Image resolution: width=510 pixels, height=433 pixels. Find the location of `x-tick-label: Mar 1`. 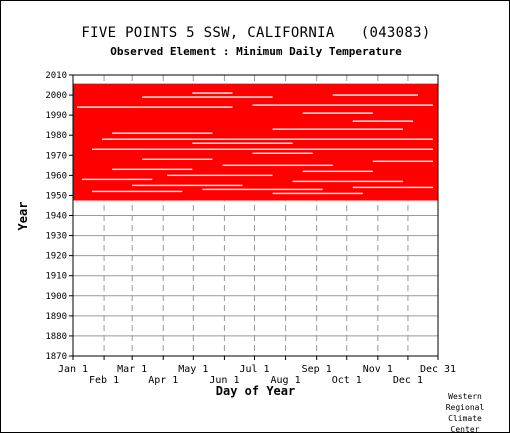

x-tick-label: Mar 1 is located at coordinates (132, 369).